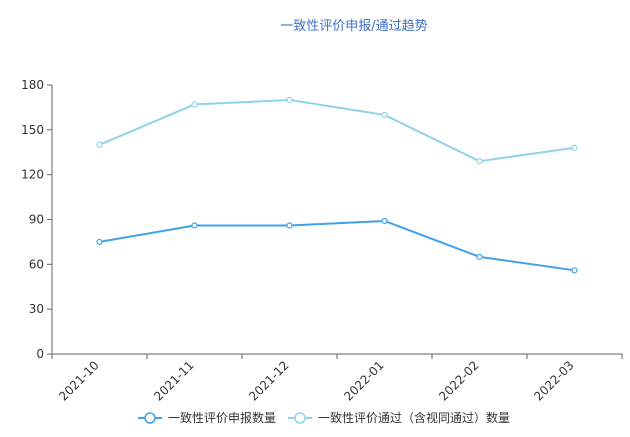 This screenshot has width=630, height=437. I want to click on y-tick-label: 150, so click(32, 130).